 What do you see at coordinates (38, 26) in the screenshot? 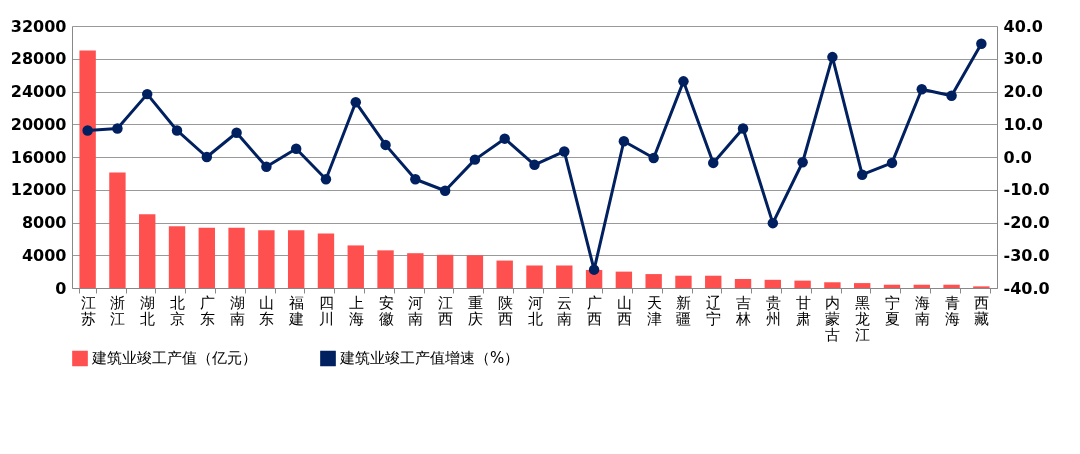
I see `y-tick-label: 32000` at bounding box center [38, 26].